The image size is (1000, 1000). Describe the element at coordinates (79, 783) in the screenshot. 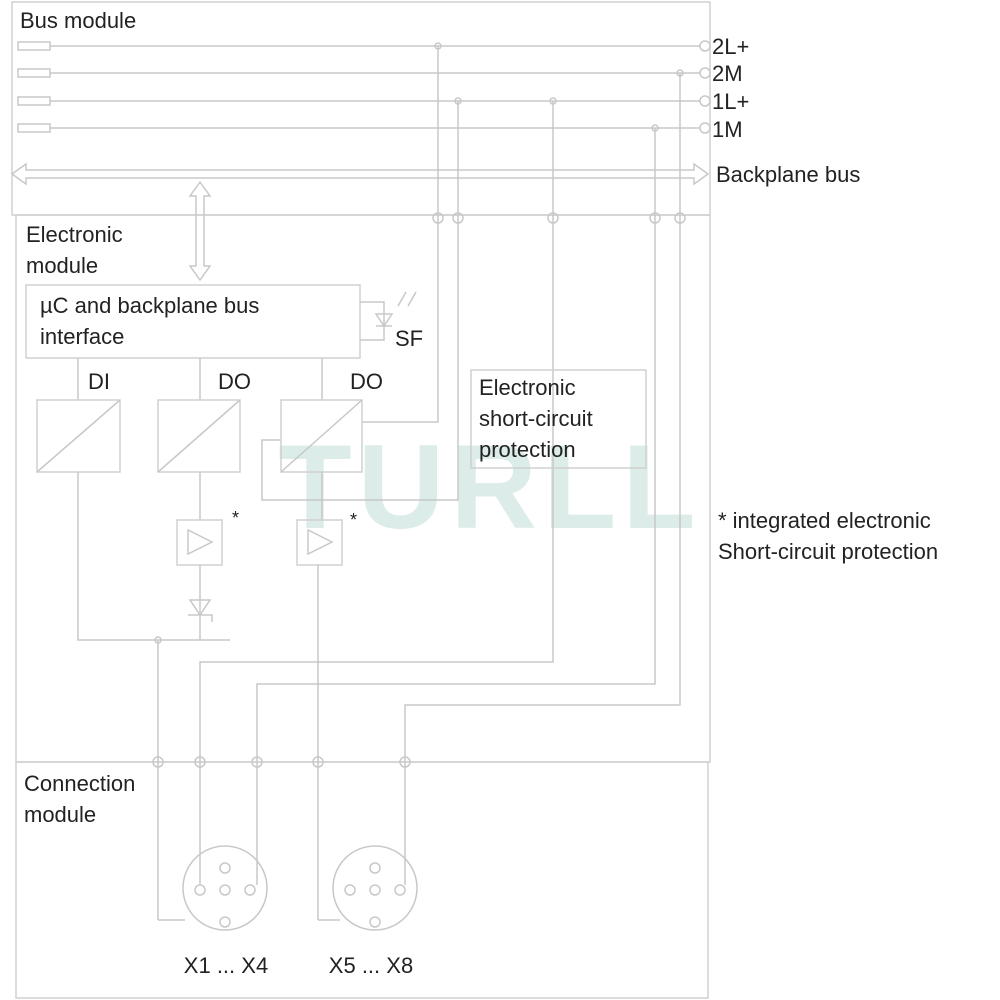

I see `connection-module-title: Connection` at that location.